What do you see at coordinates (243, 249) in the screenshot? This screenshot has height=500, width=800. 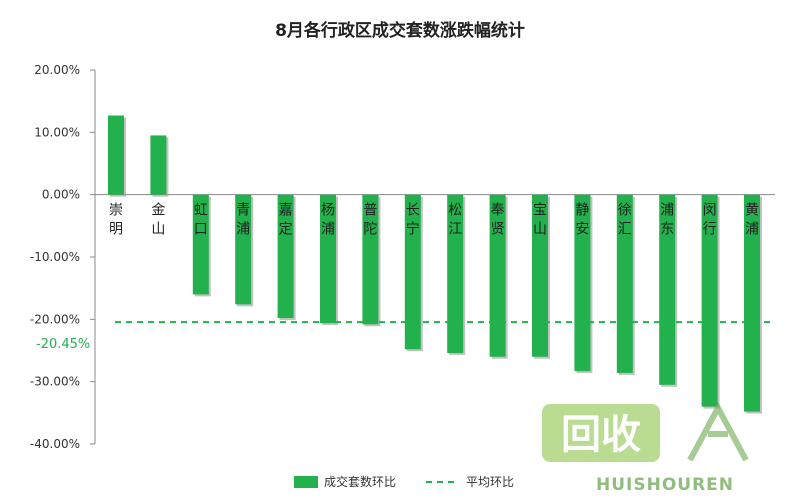 I see `bar-青浦` at bounding box center [243, 249].